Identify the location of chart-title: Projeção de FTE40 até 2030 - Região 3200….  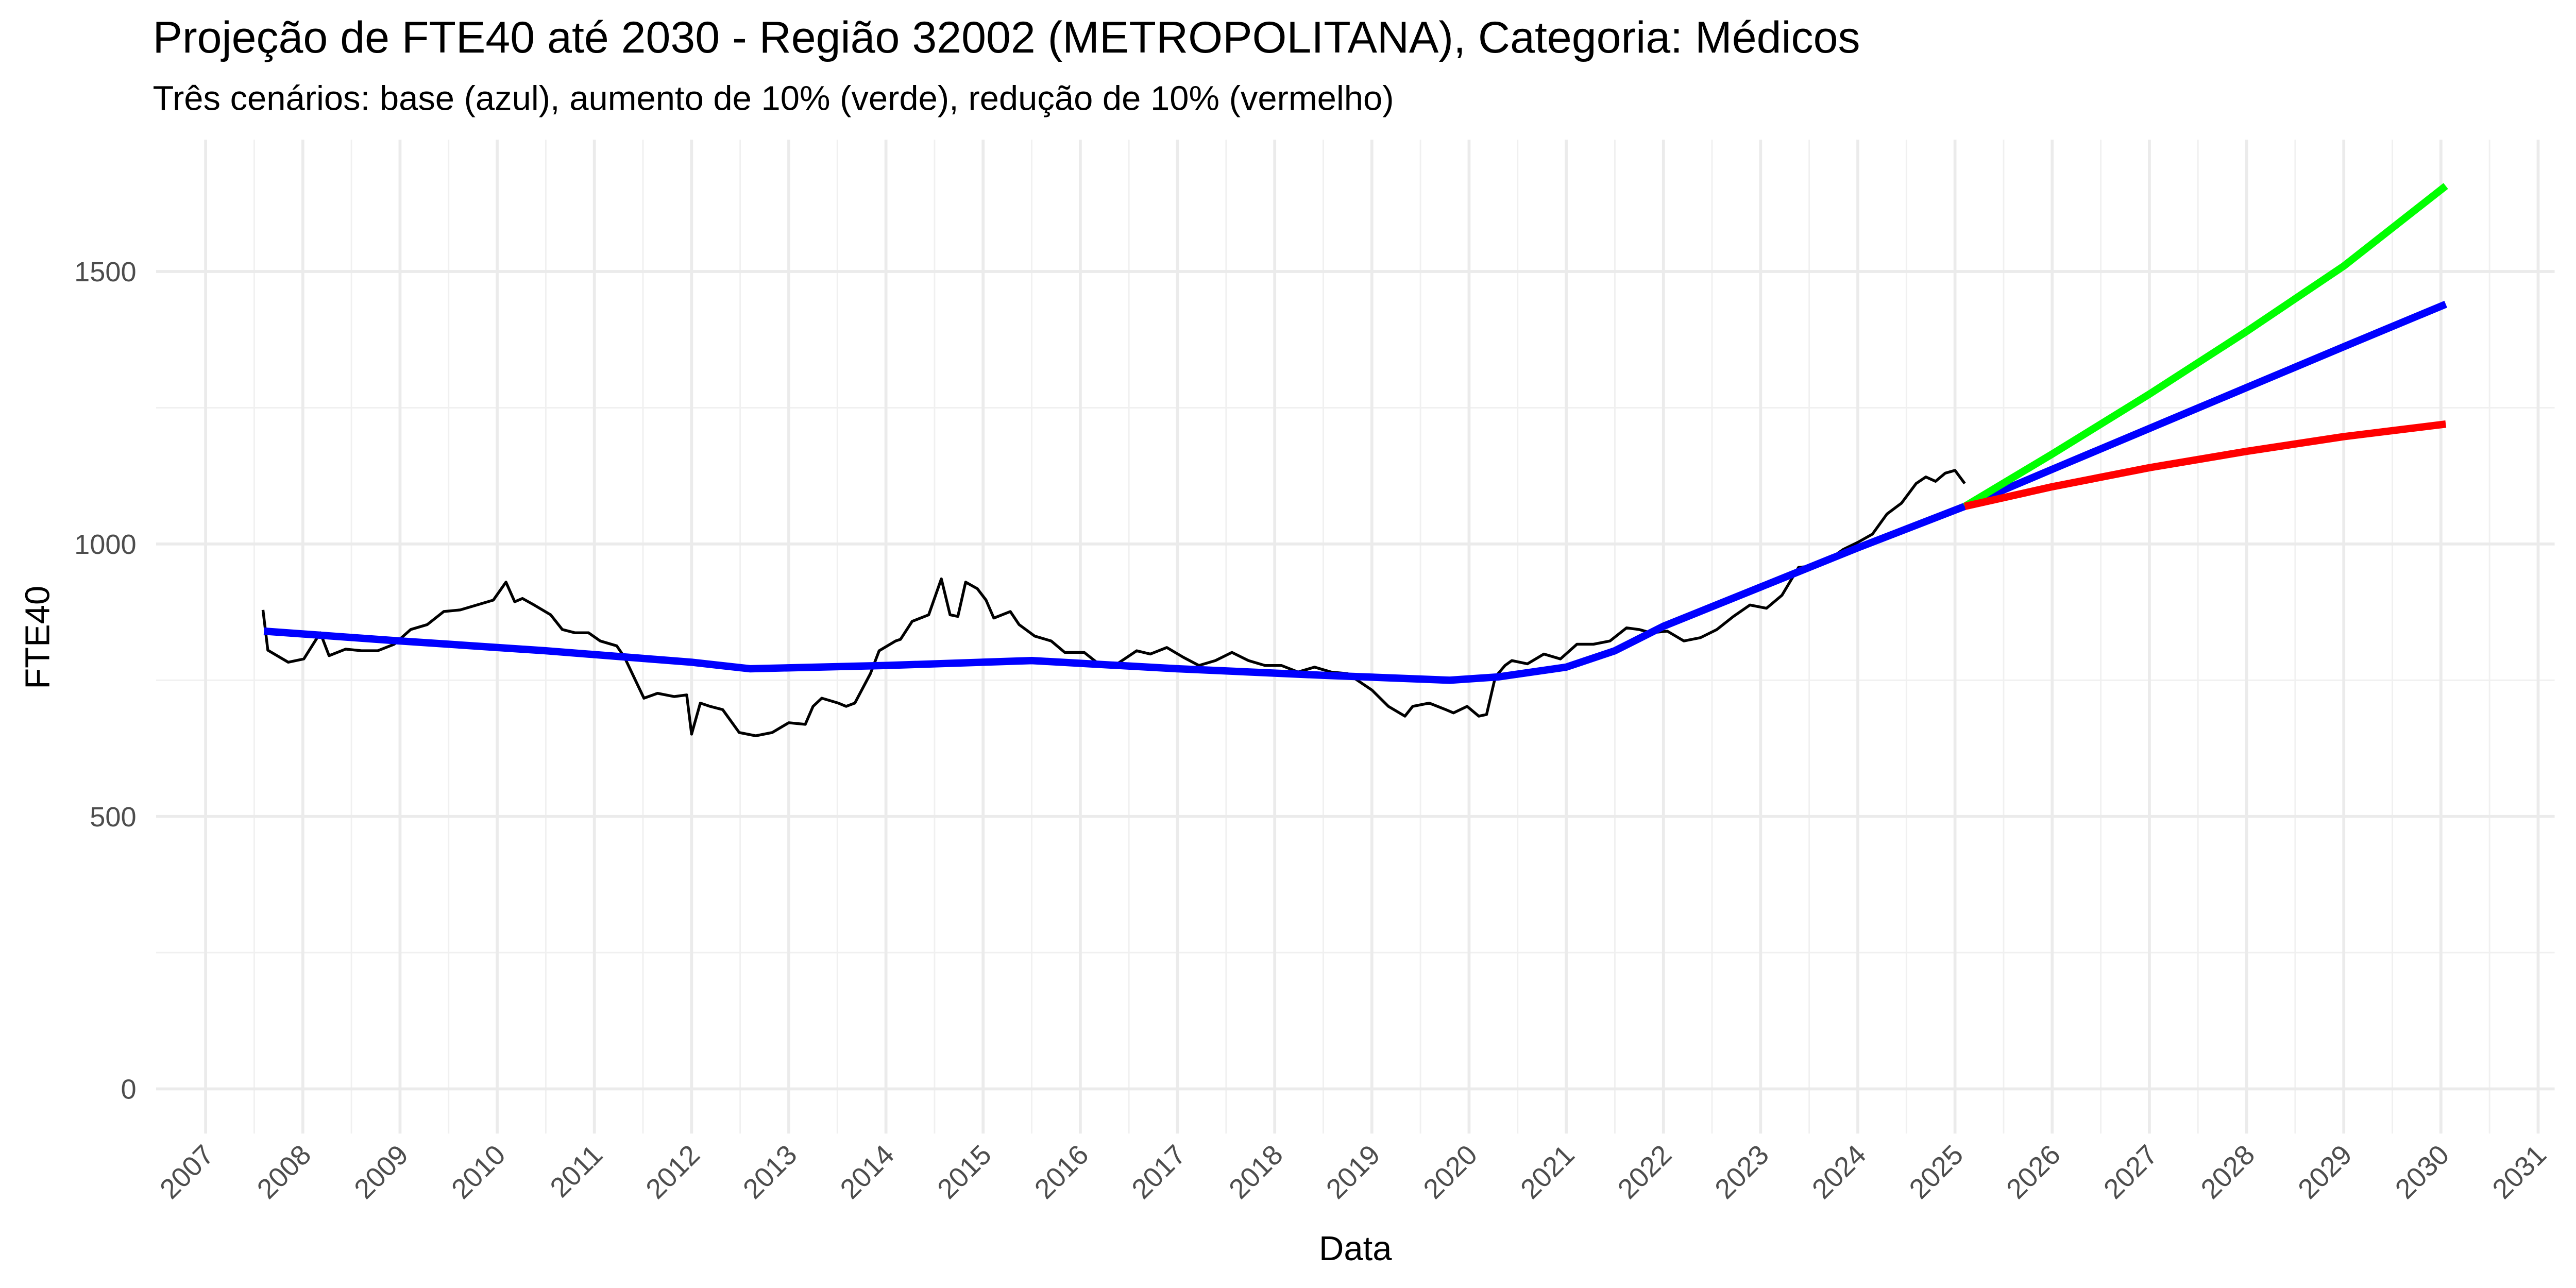
(1006, 37).